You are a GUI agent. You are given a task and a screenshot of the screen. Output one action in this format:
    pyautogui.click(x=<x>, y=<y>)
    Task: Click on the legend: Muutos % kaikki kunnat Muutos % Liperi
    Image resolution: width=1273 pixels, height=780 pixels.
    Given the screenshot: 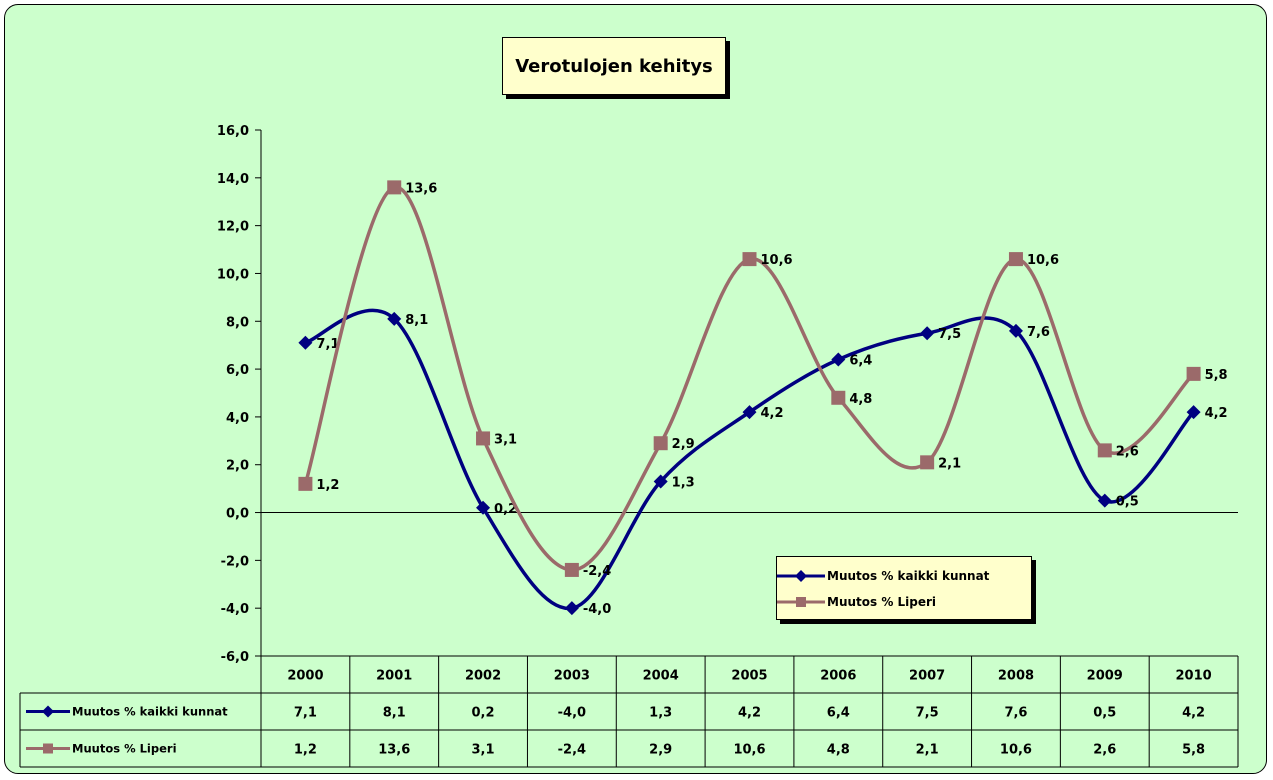 What is the action you would take?
    pyautogui.click(x=904, y=588)
    